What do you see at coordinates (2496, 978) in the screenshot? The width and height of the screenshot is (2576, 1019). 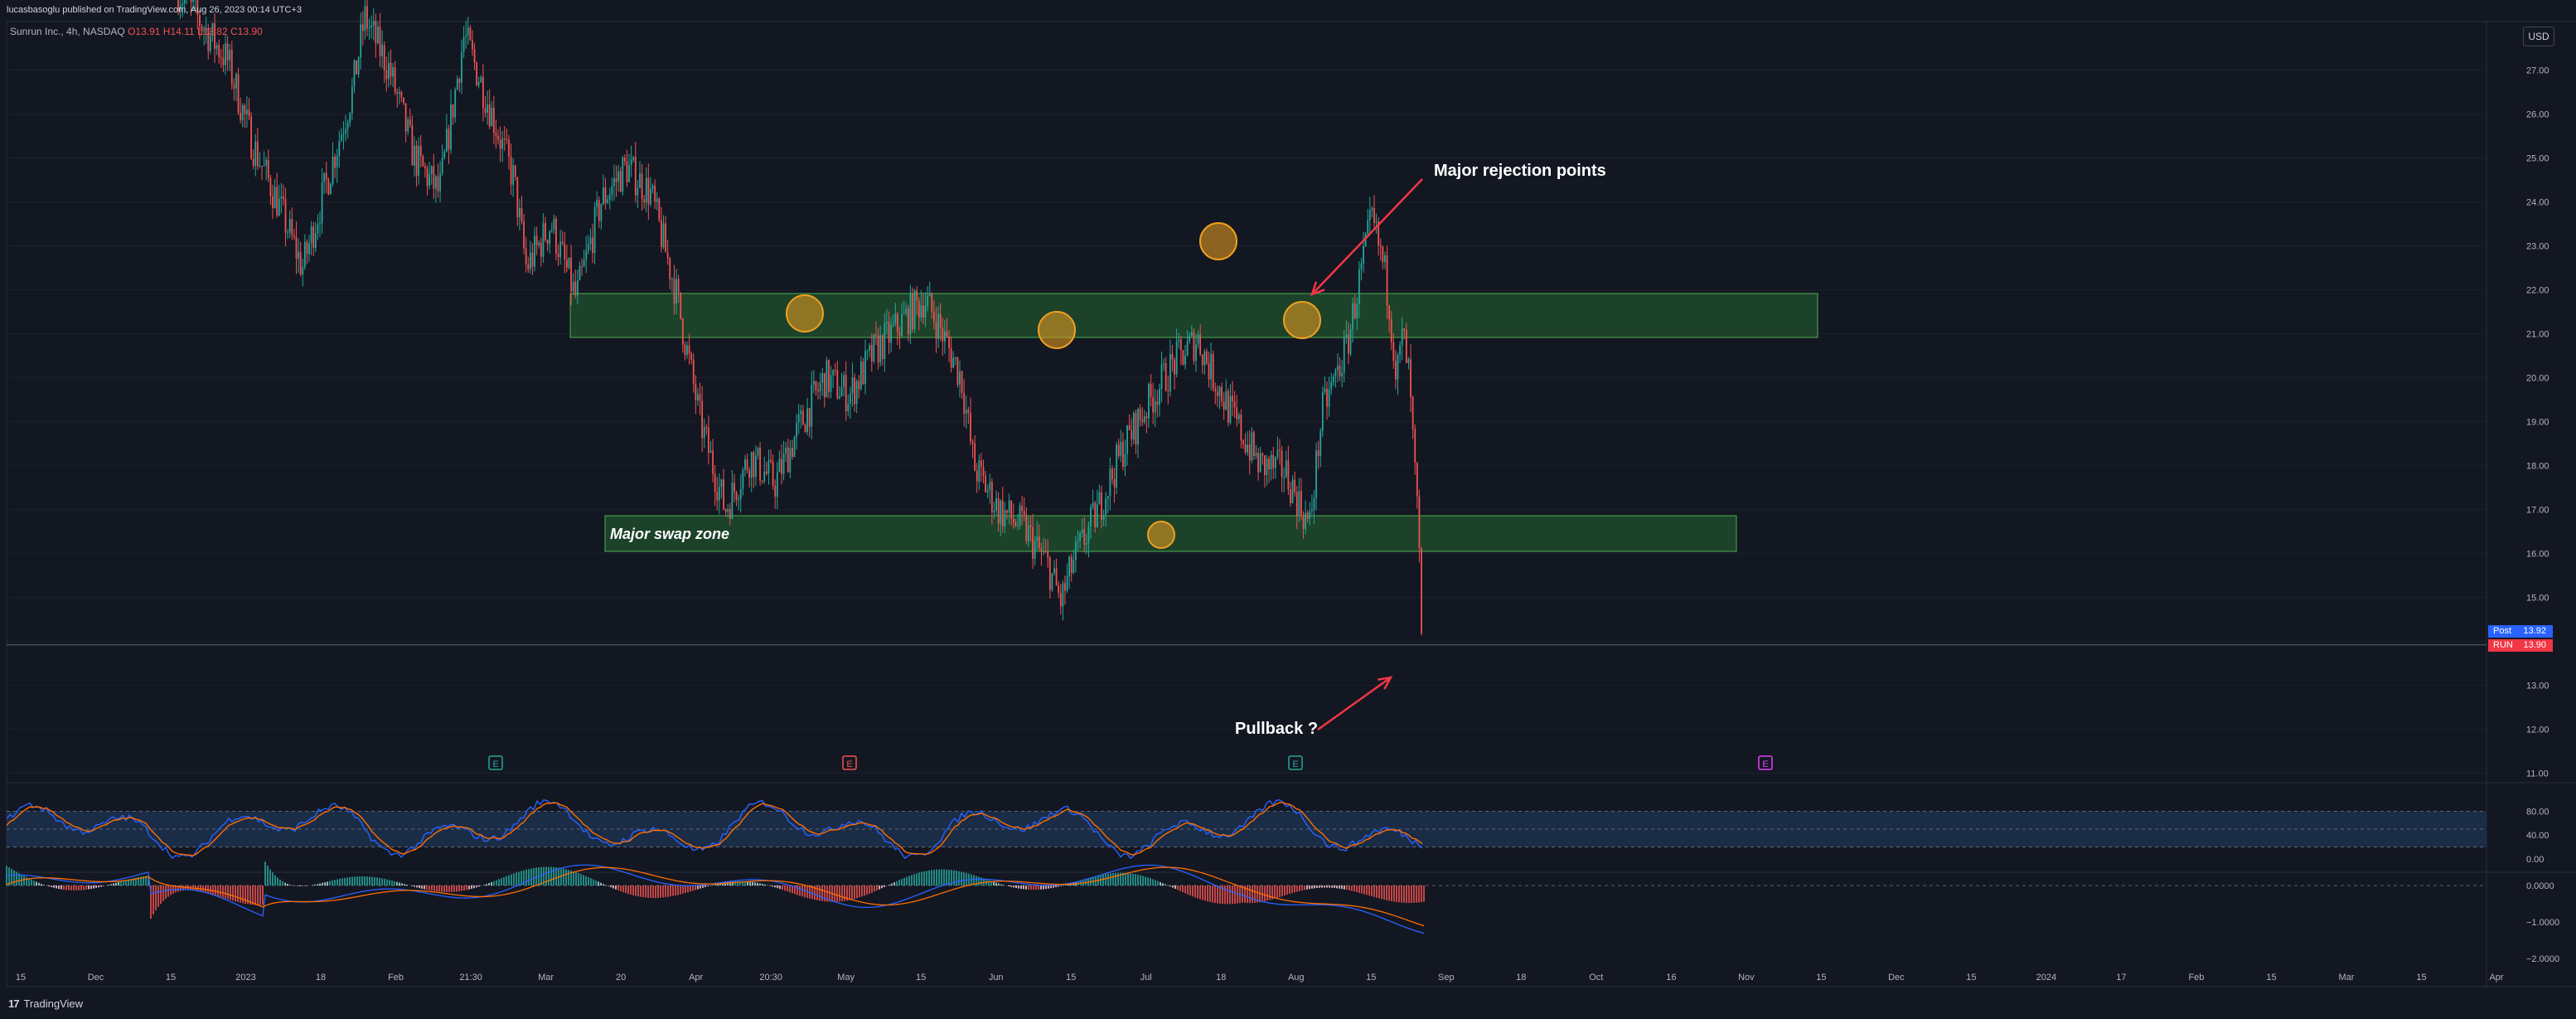 I see `time-tick-label: Apr` at bounding box center [2496, 978].